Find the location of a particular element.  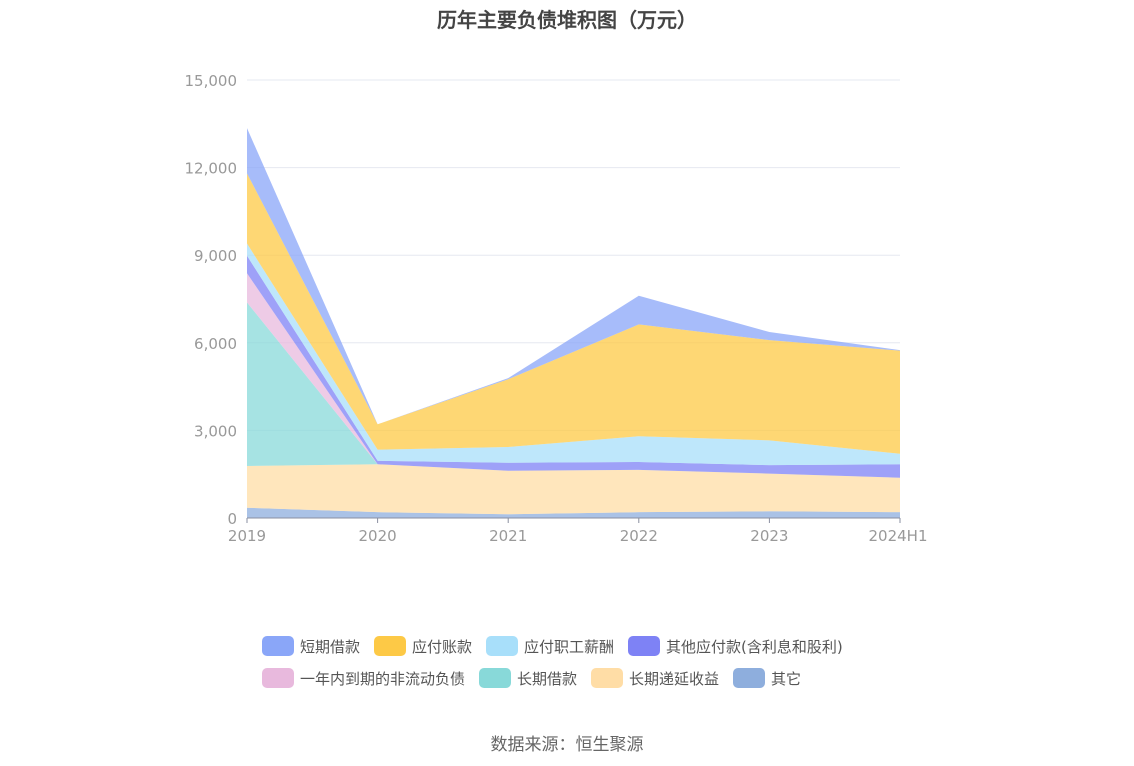

legend-item: 一年内到期的非流动负债 is located at coordinates (363, 678).